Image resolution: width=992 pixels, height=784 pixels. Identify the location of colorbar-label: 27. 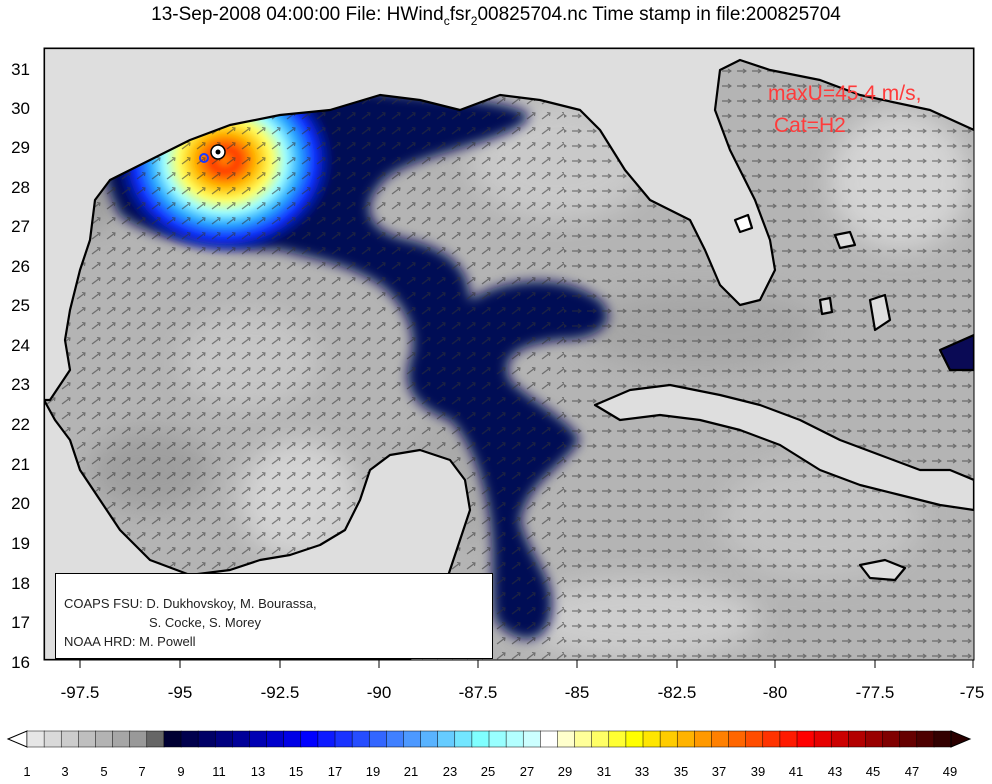
(527, 771).